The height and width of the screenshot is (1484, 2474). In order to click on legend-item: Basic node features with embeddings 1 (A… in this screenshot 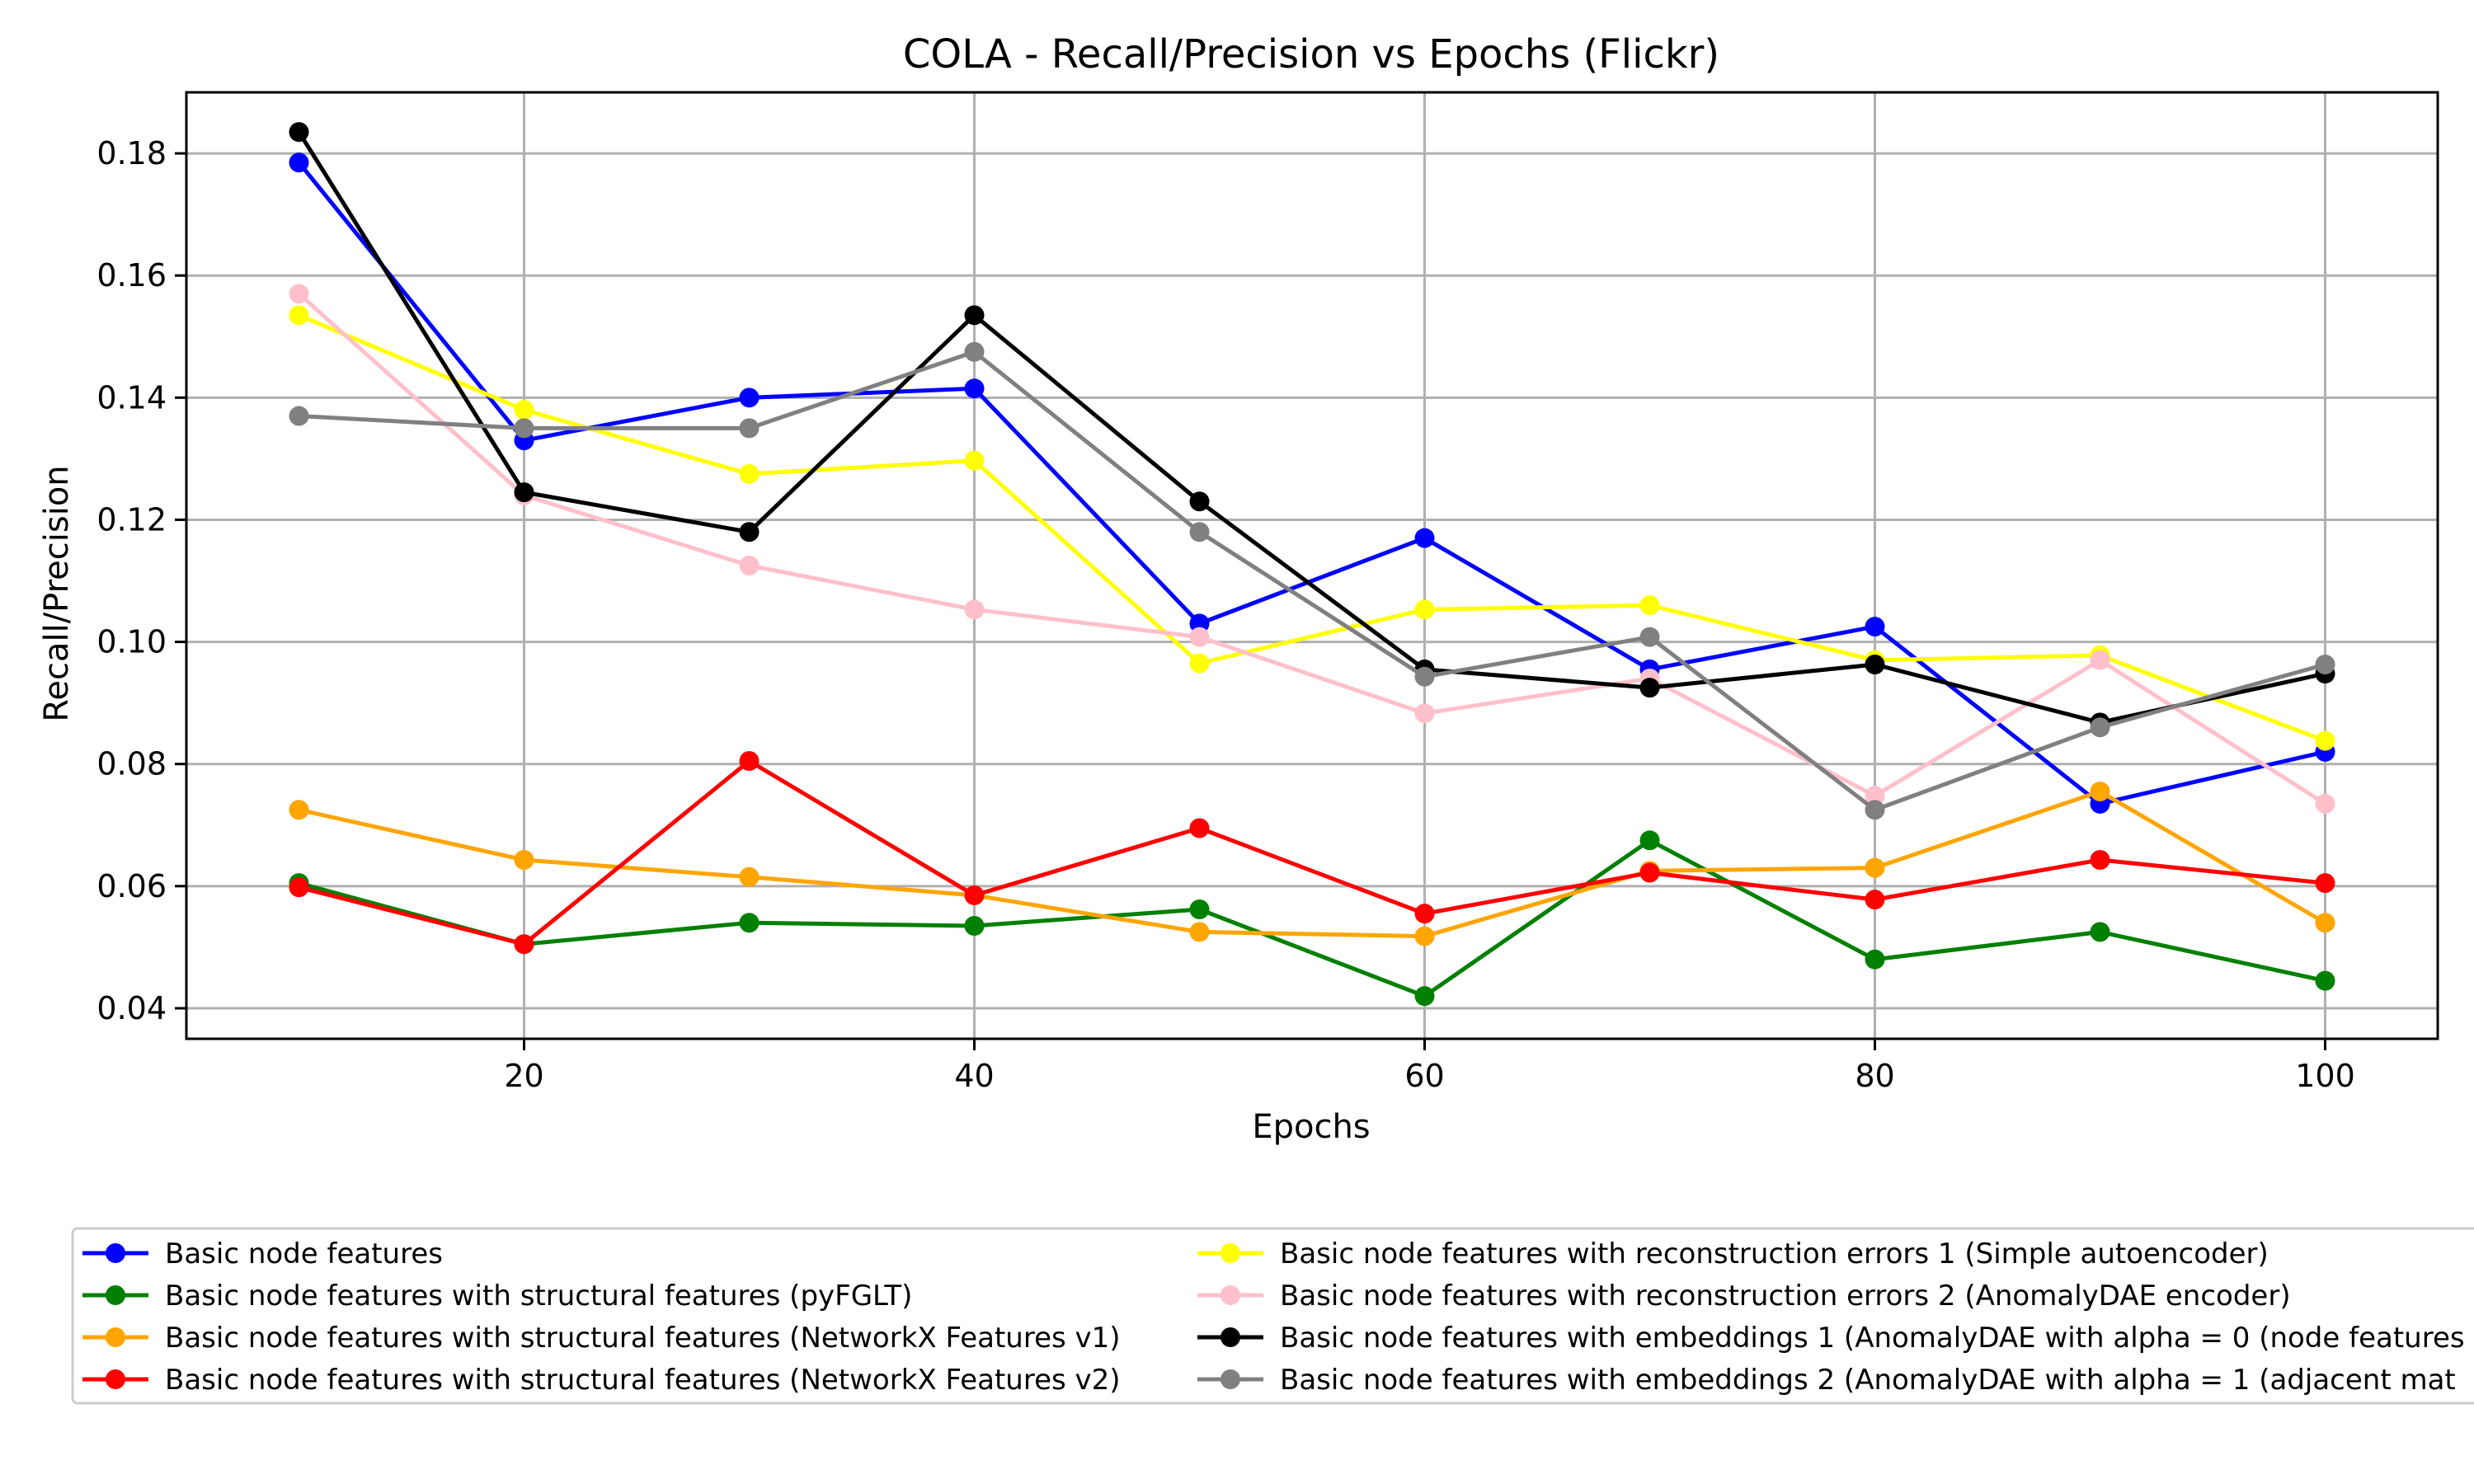, I will do `click(1831, 1338)`.